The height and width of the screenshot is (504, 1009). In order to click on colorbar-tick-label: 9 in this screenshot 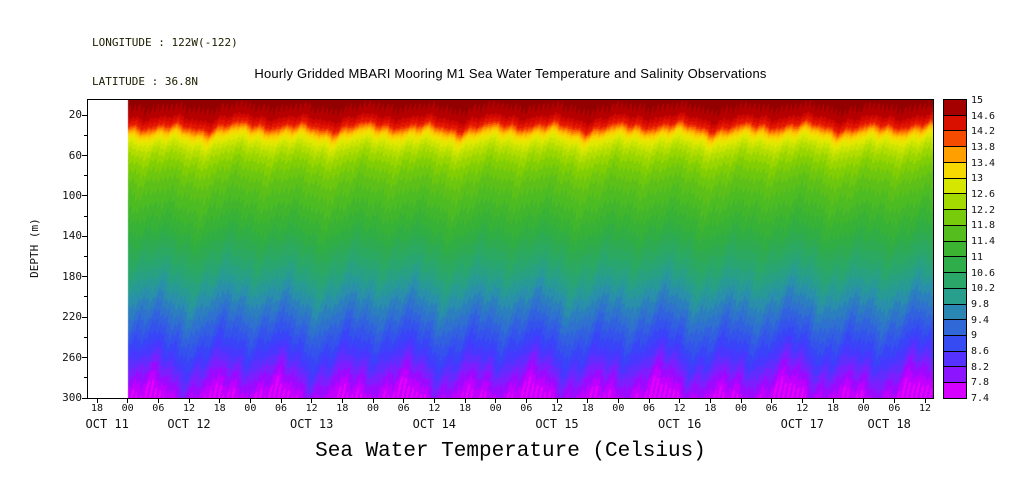, I will do `click(974, 336)`.